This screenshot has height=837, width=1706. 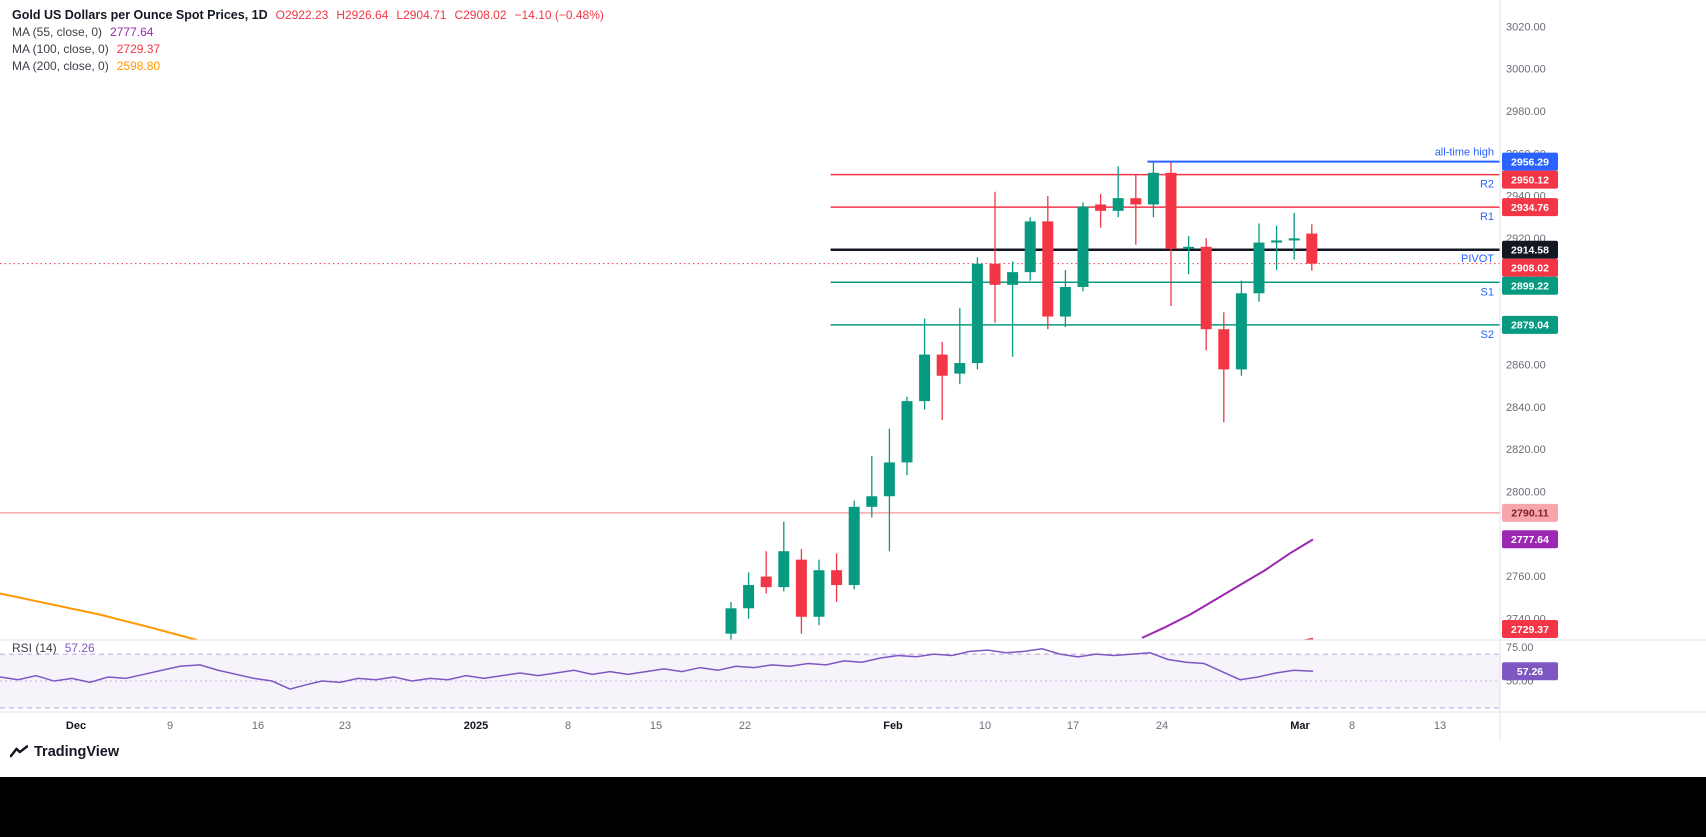 What do you see at coordinates (57, 32) in the screenshot?
I see `ma55-label: MA (55, close, 0)` at bounding box center [57, 32].